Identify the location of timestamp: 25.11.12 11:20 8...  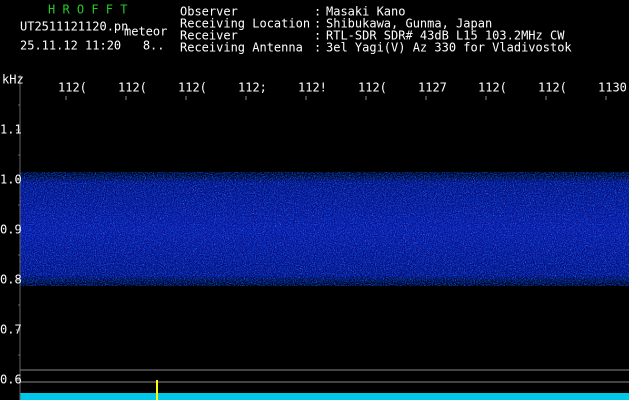
(92, 46).